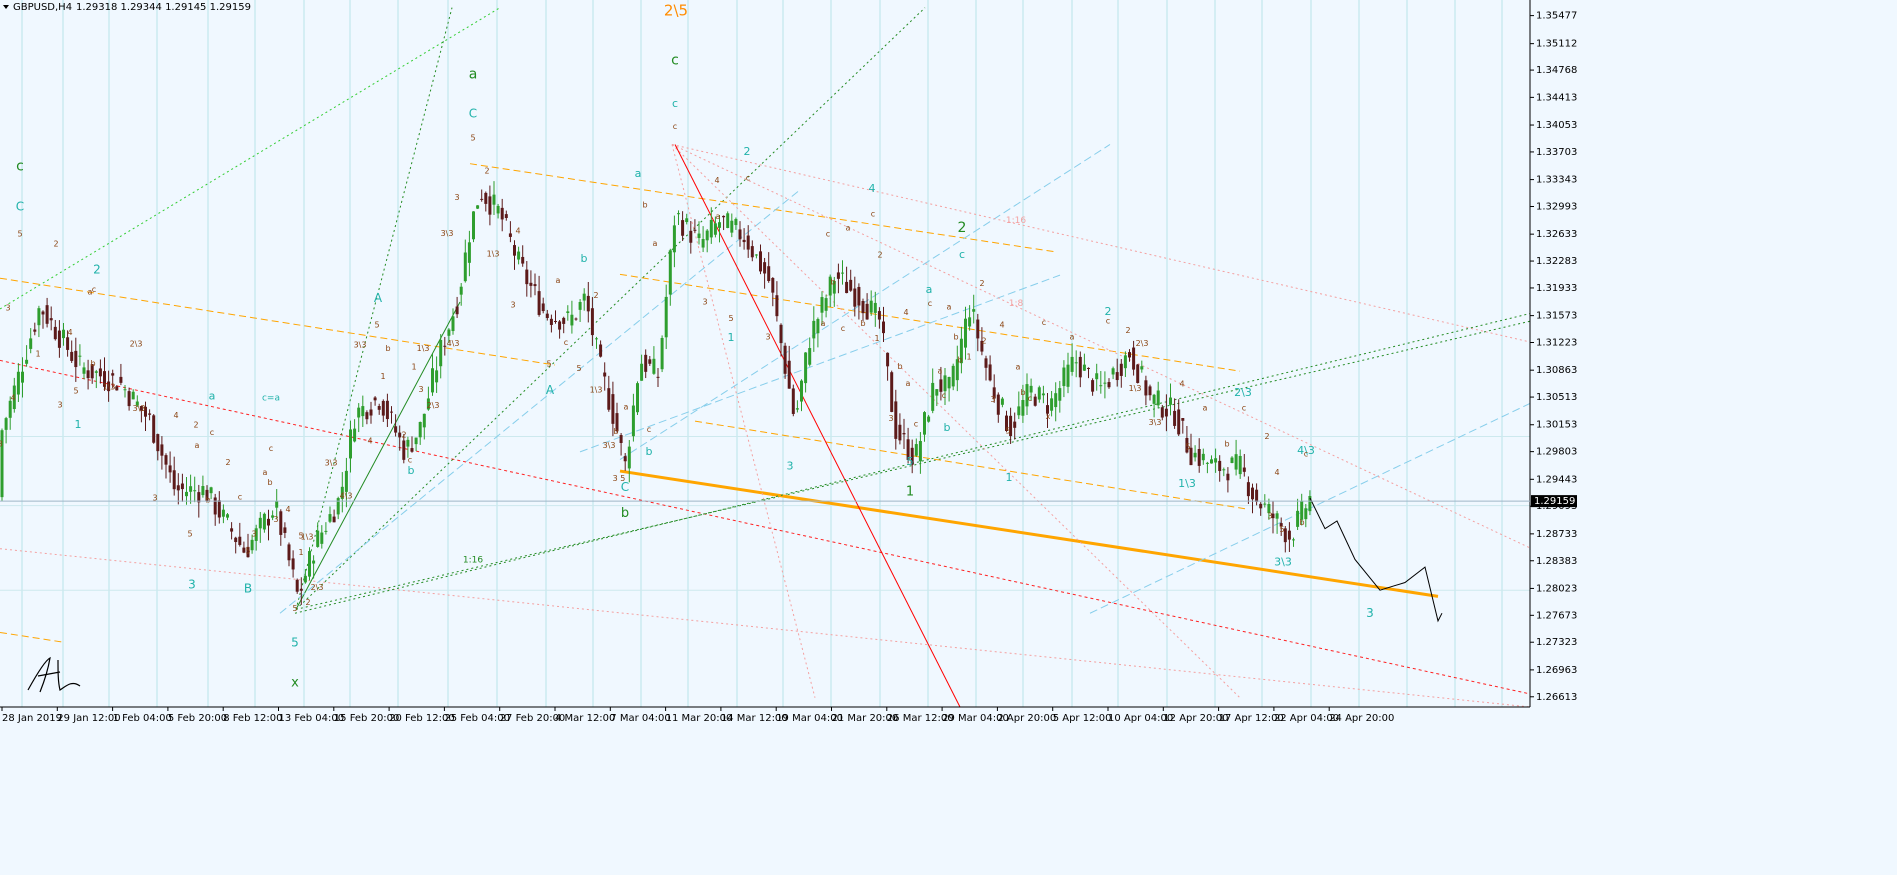  I want to click on time-tick-label: 12 Apr 20:00, so click(1195, 718).